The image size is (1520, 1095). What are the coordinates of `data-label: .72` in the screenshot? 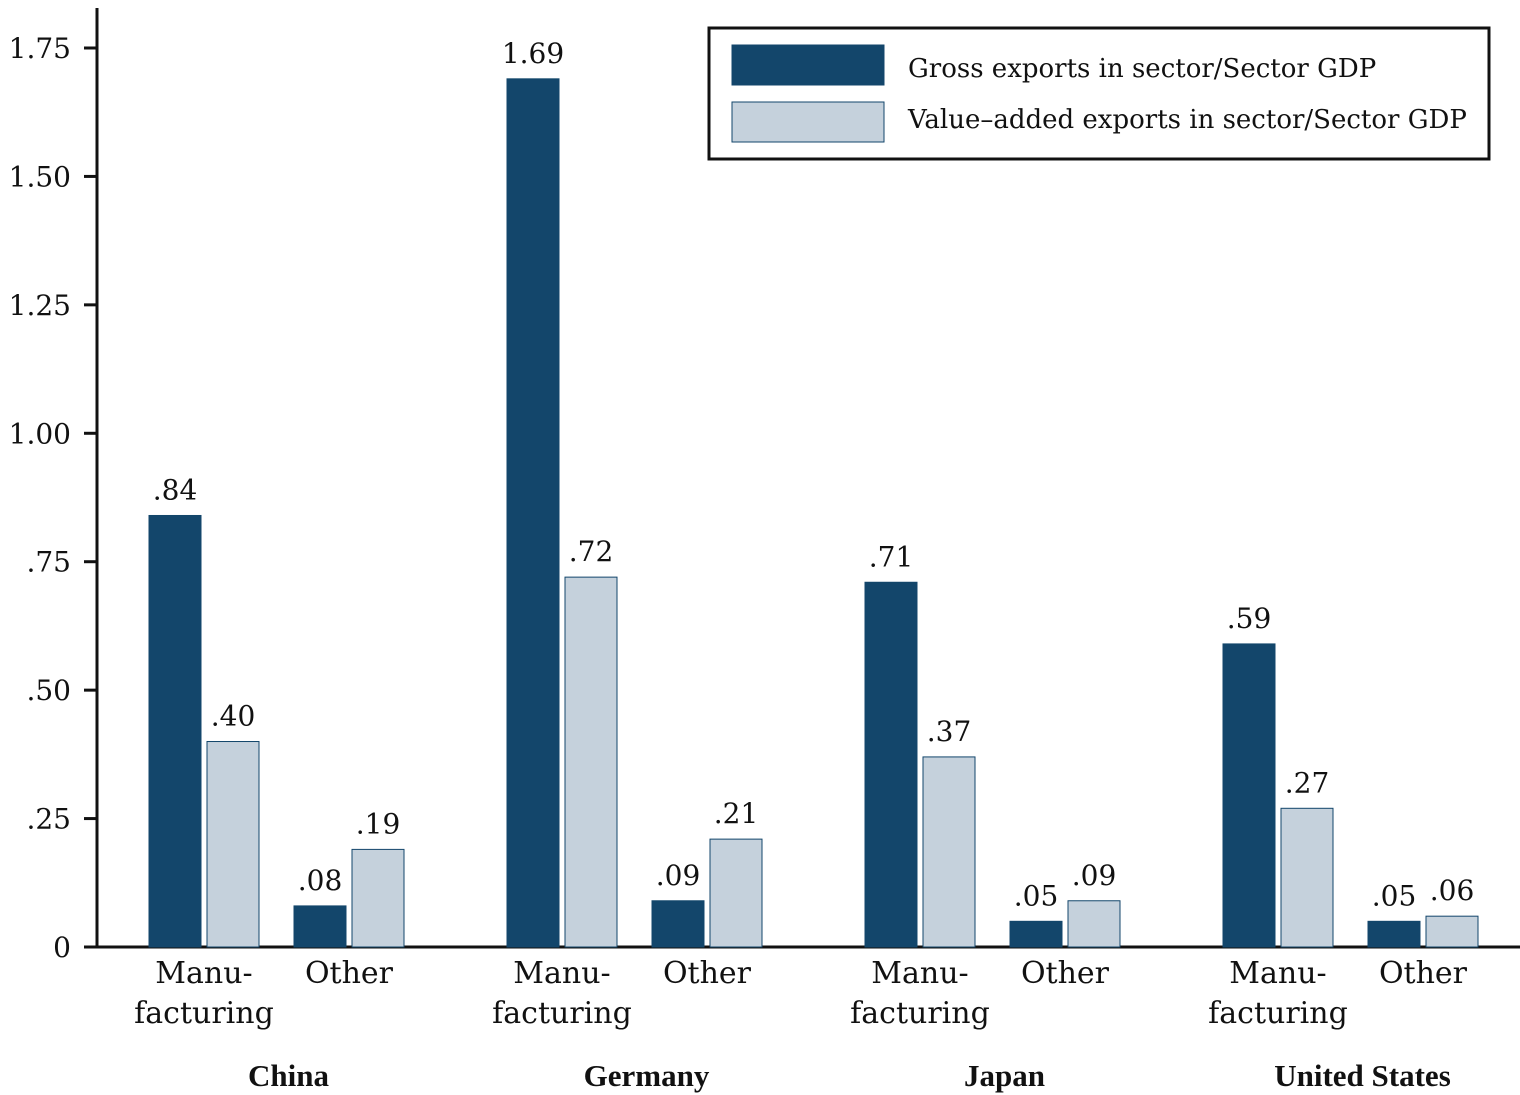 It's located at (591, 551).